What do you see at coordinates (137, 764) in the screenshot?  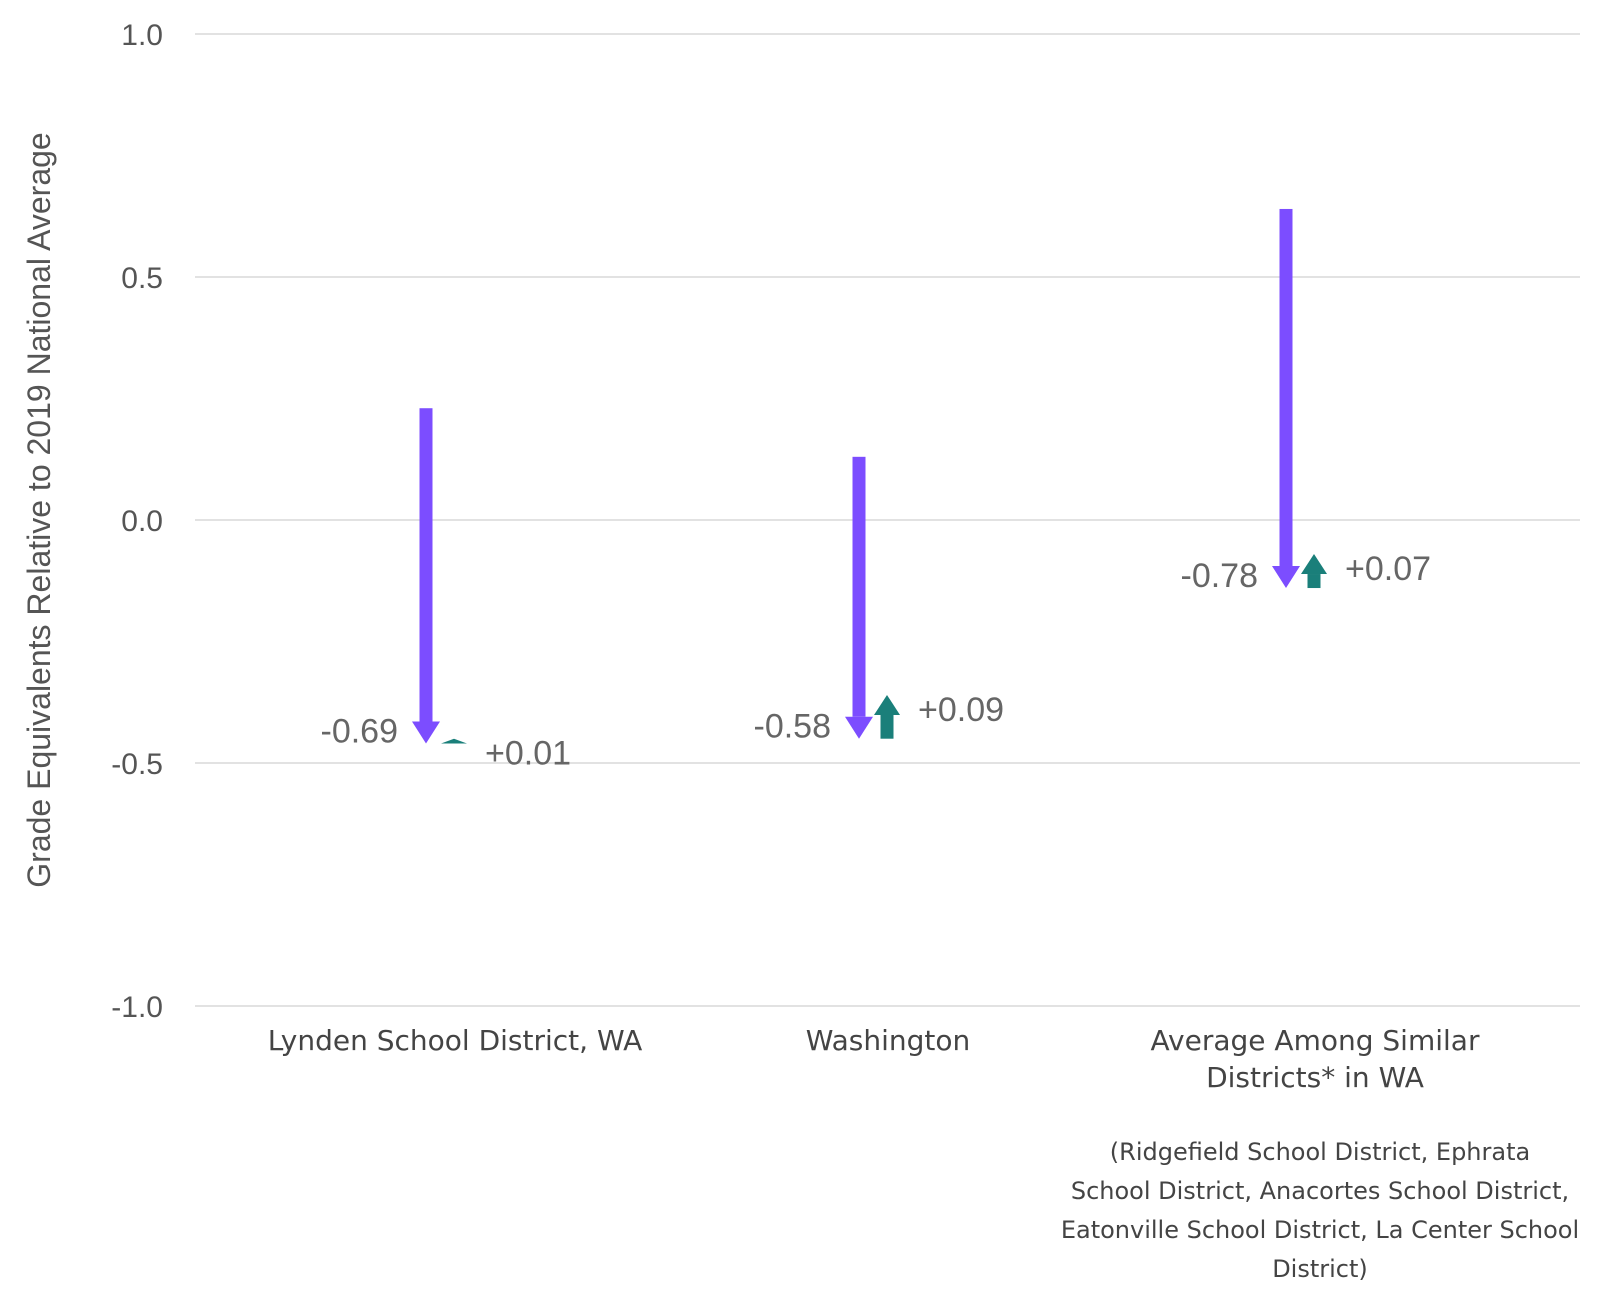 I see `y-tick-label: -0.5` at bounding box center [137, 764].